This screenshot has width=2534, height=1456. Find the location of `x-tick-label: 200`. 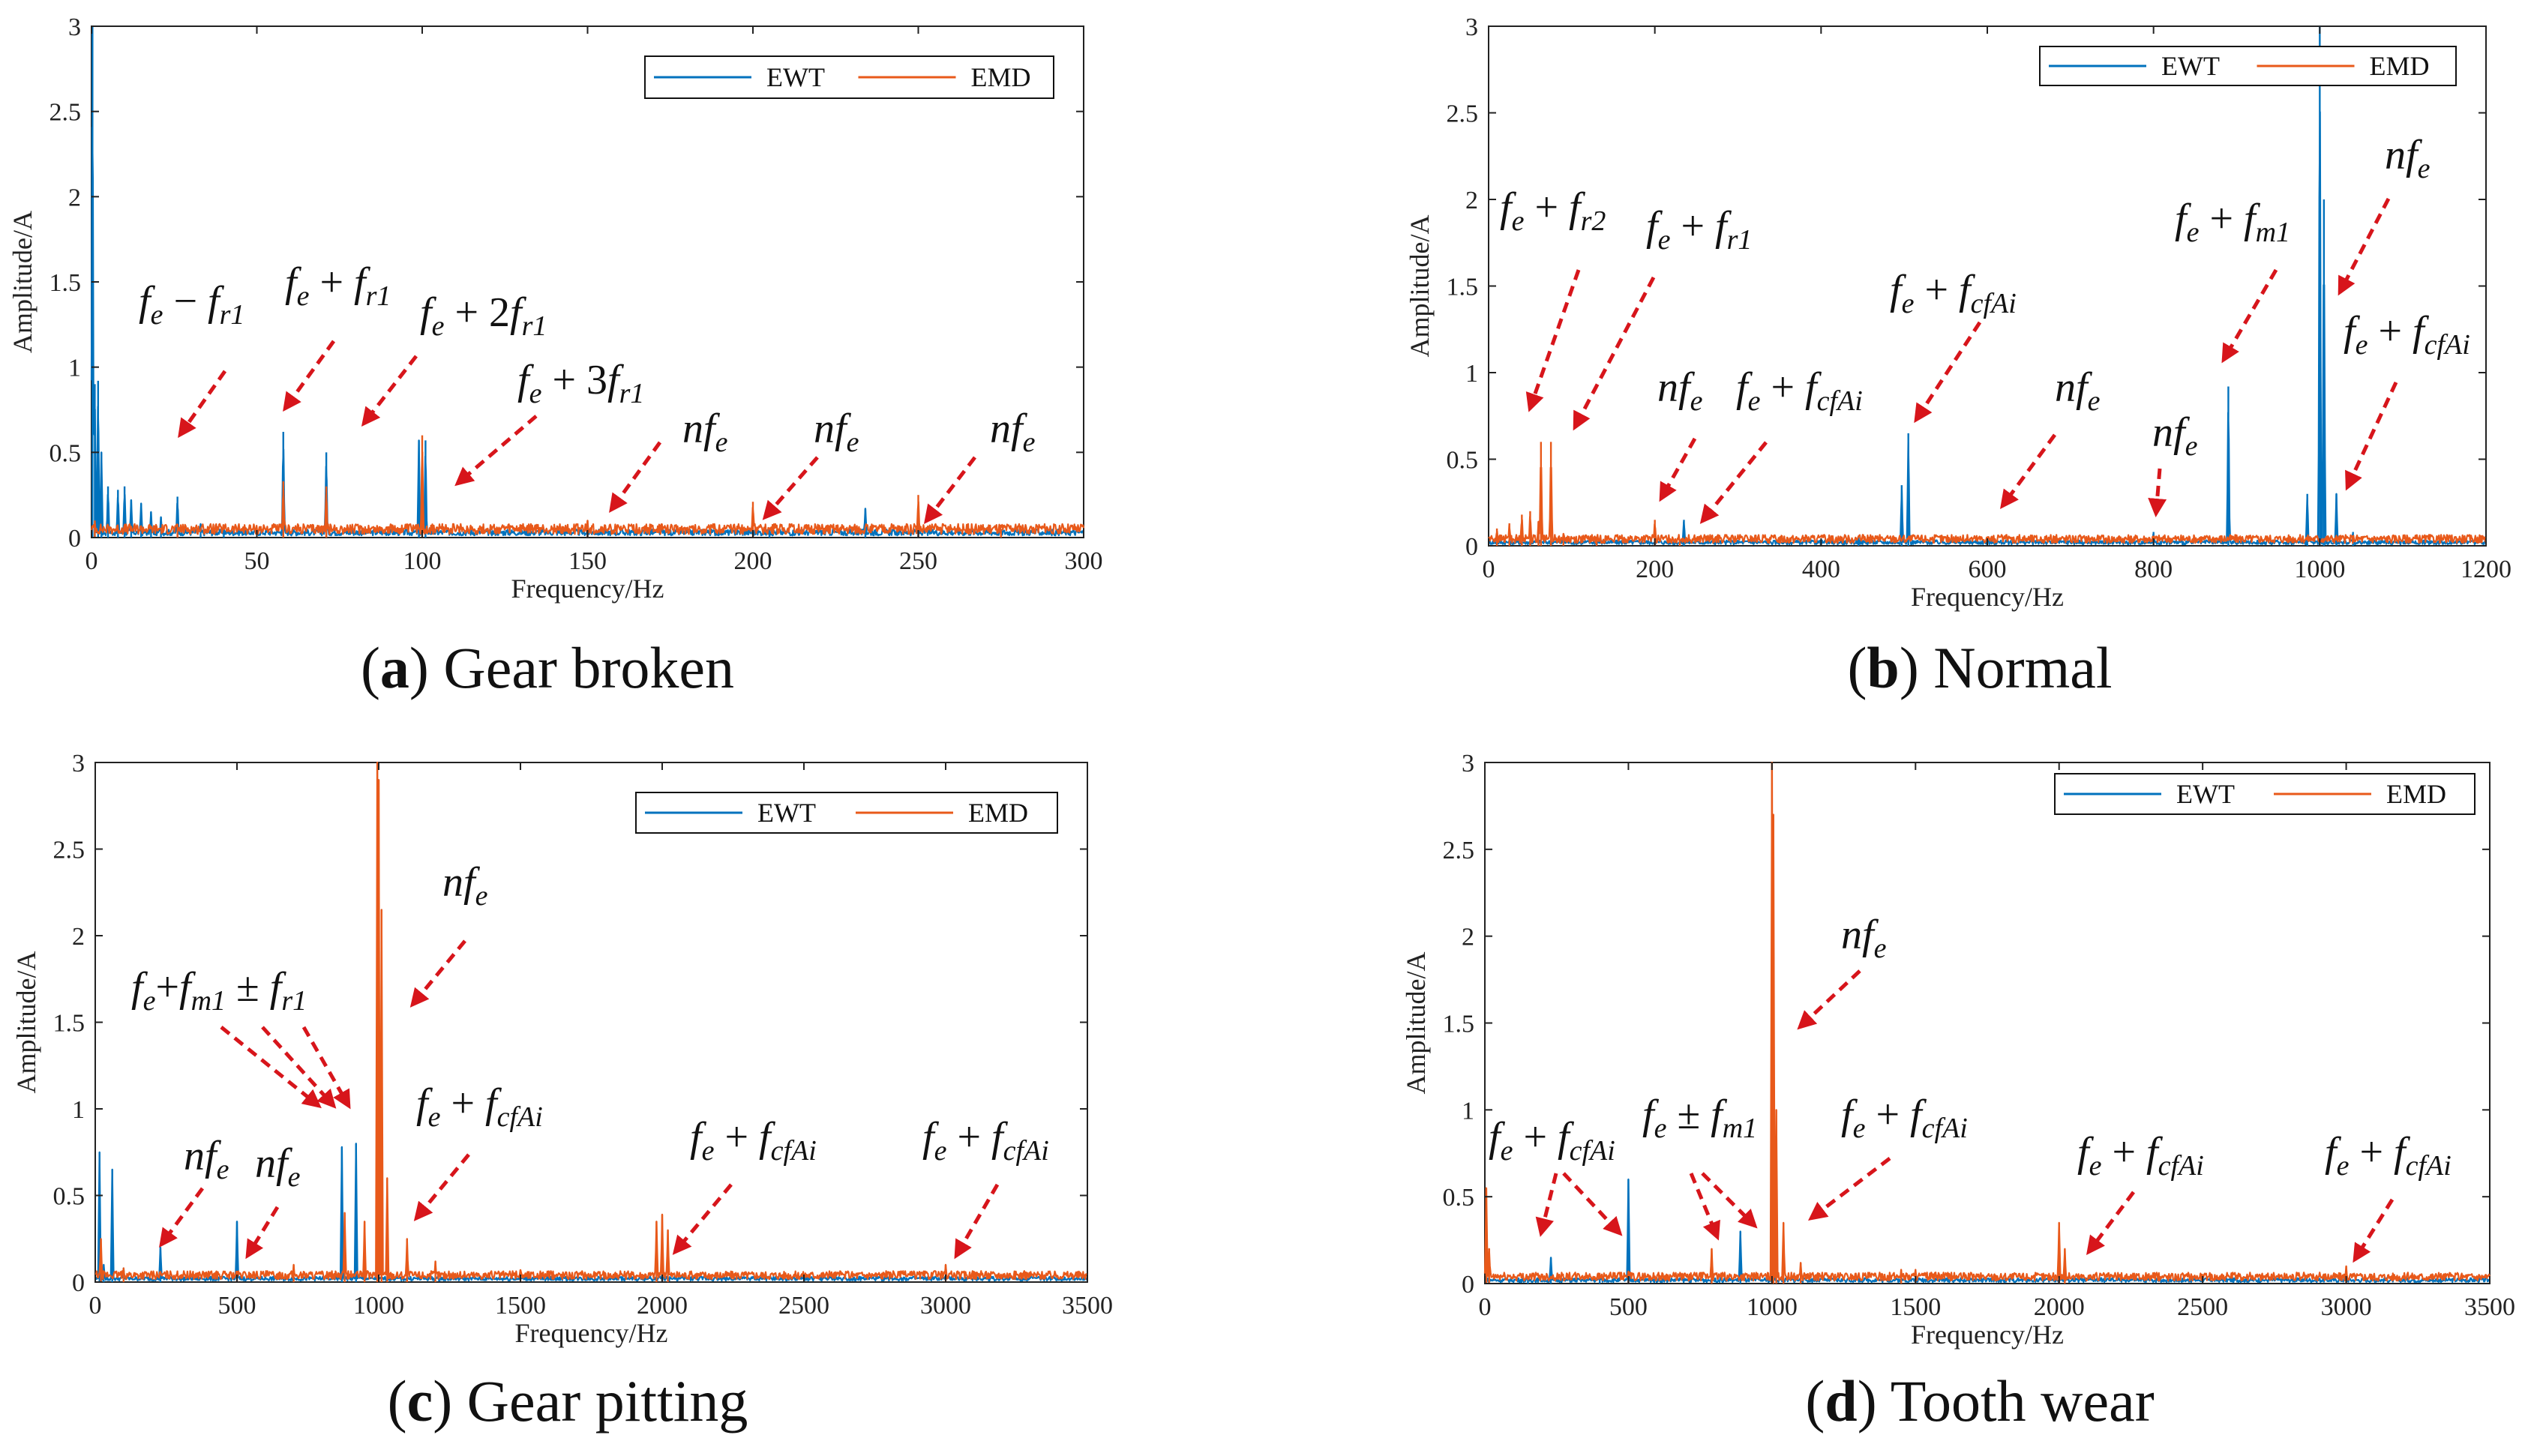

x-tick-label: 200 is located at coordinates (753, 561).